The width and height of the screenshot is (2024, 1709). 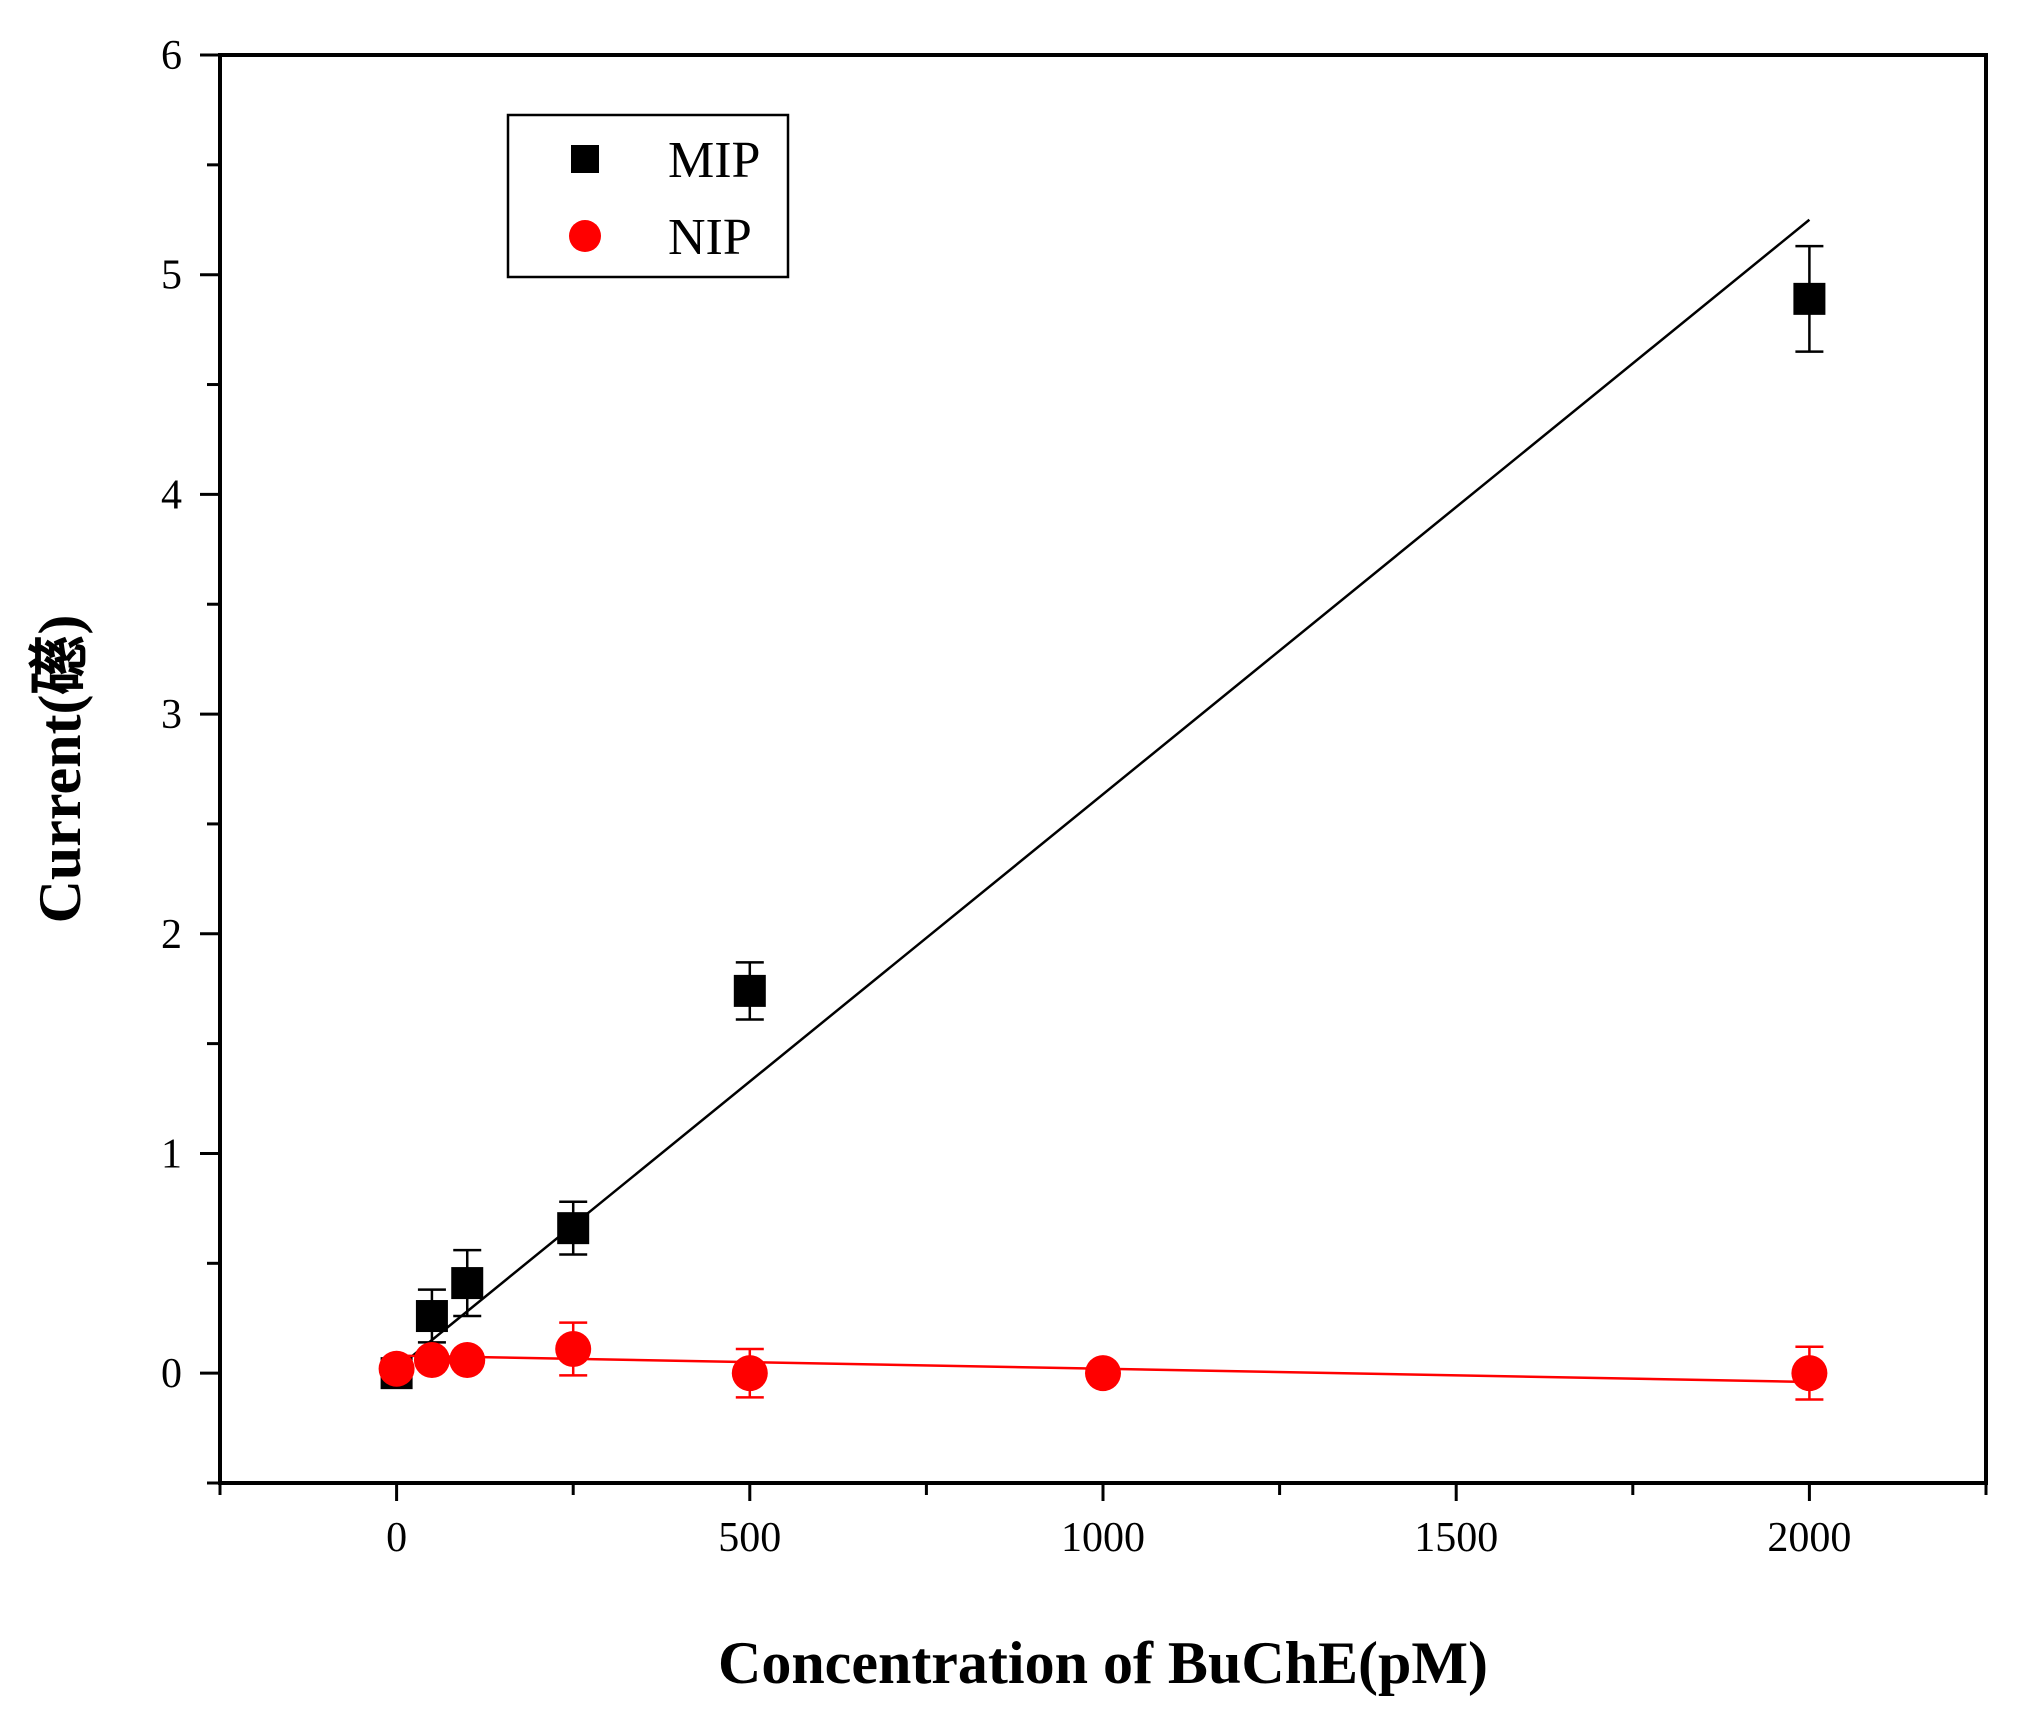 I want to click on x-axis-ticks: 0 500 1000 1500 2000, so click(x=1103, y=1522).